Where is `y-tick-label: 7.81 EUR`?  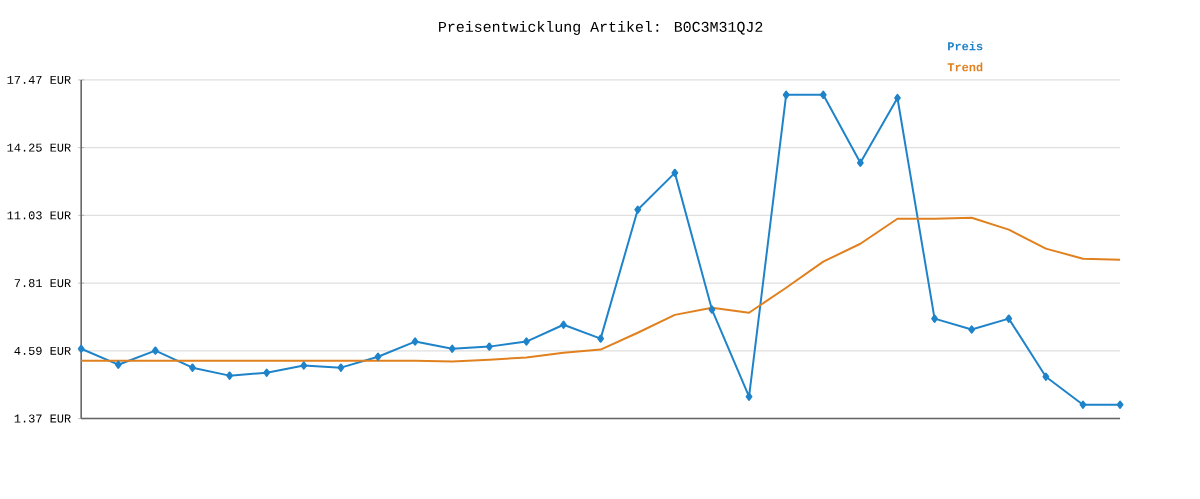 y-tick-label: 7.81 EUR is located at coordinates (42, 282).